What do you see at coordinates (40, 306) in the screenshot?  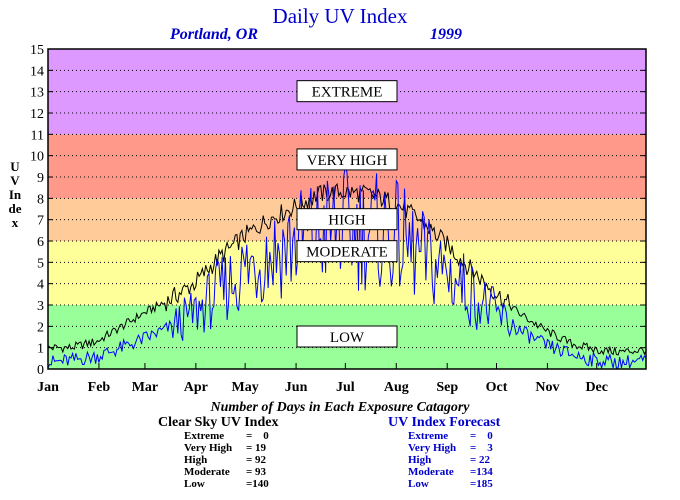 I see `y-tick-label: 3` at bounding box center [40, 306].